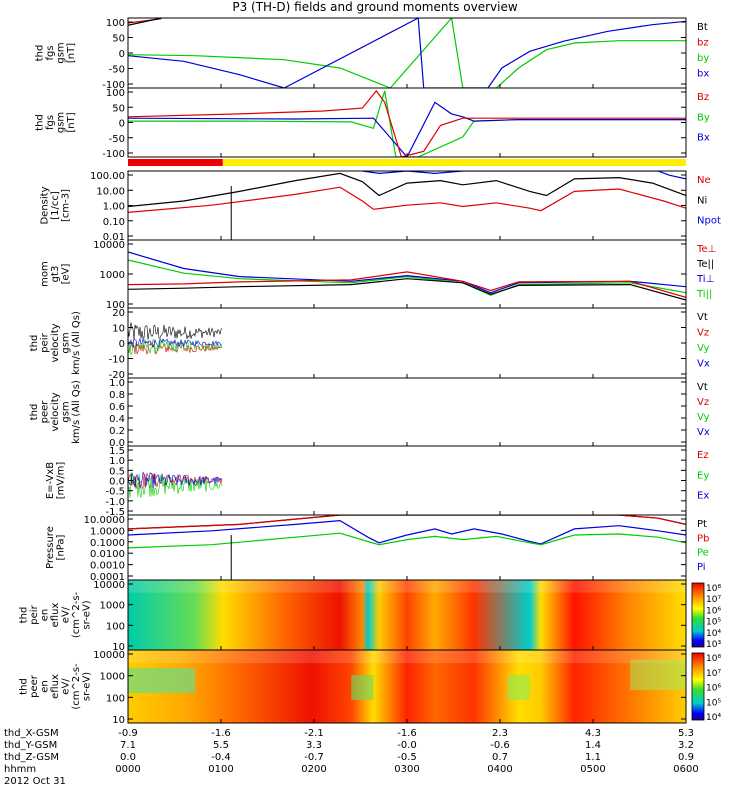  I want to click on x-tick-label: 5.3, so click(686, 733).